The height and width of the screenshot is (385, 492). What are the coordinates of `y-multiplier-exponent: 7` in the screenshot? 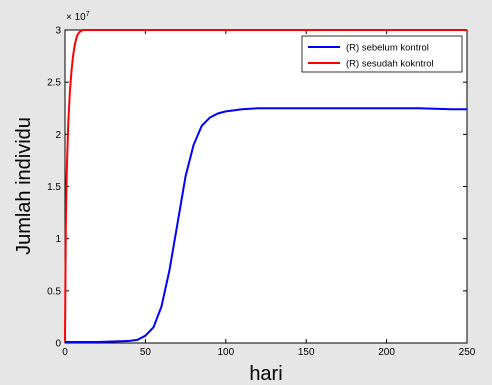 It's located at (88, 14).